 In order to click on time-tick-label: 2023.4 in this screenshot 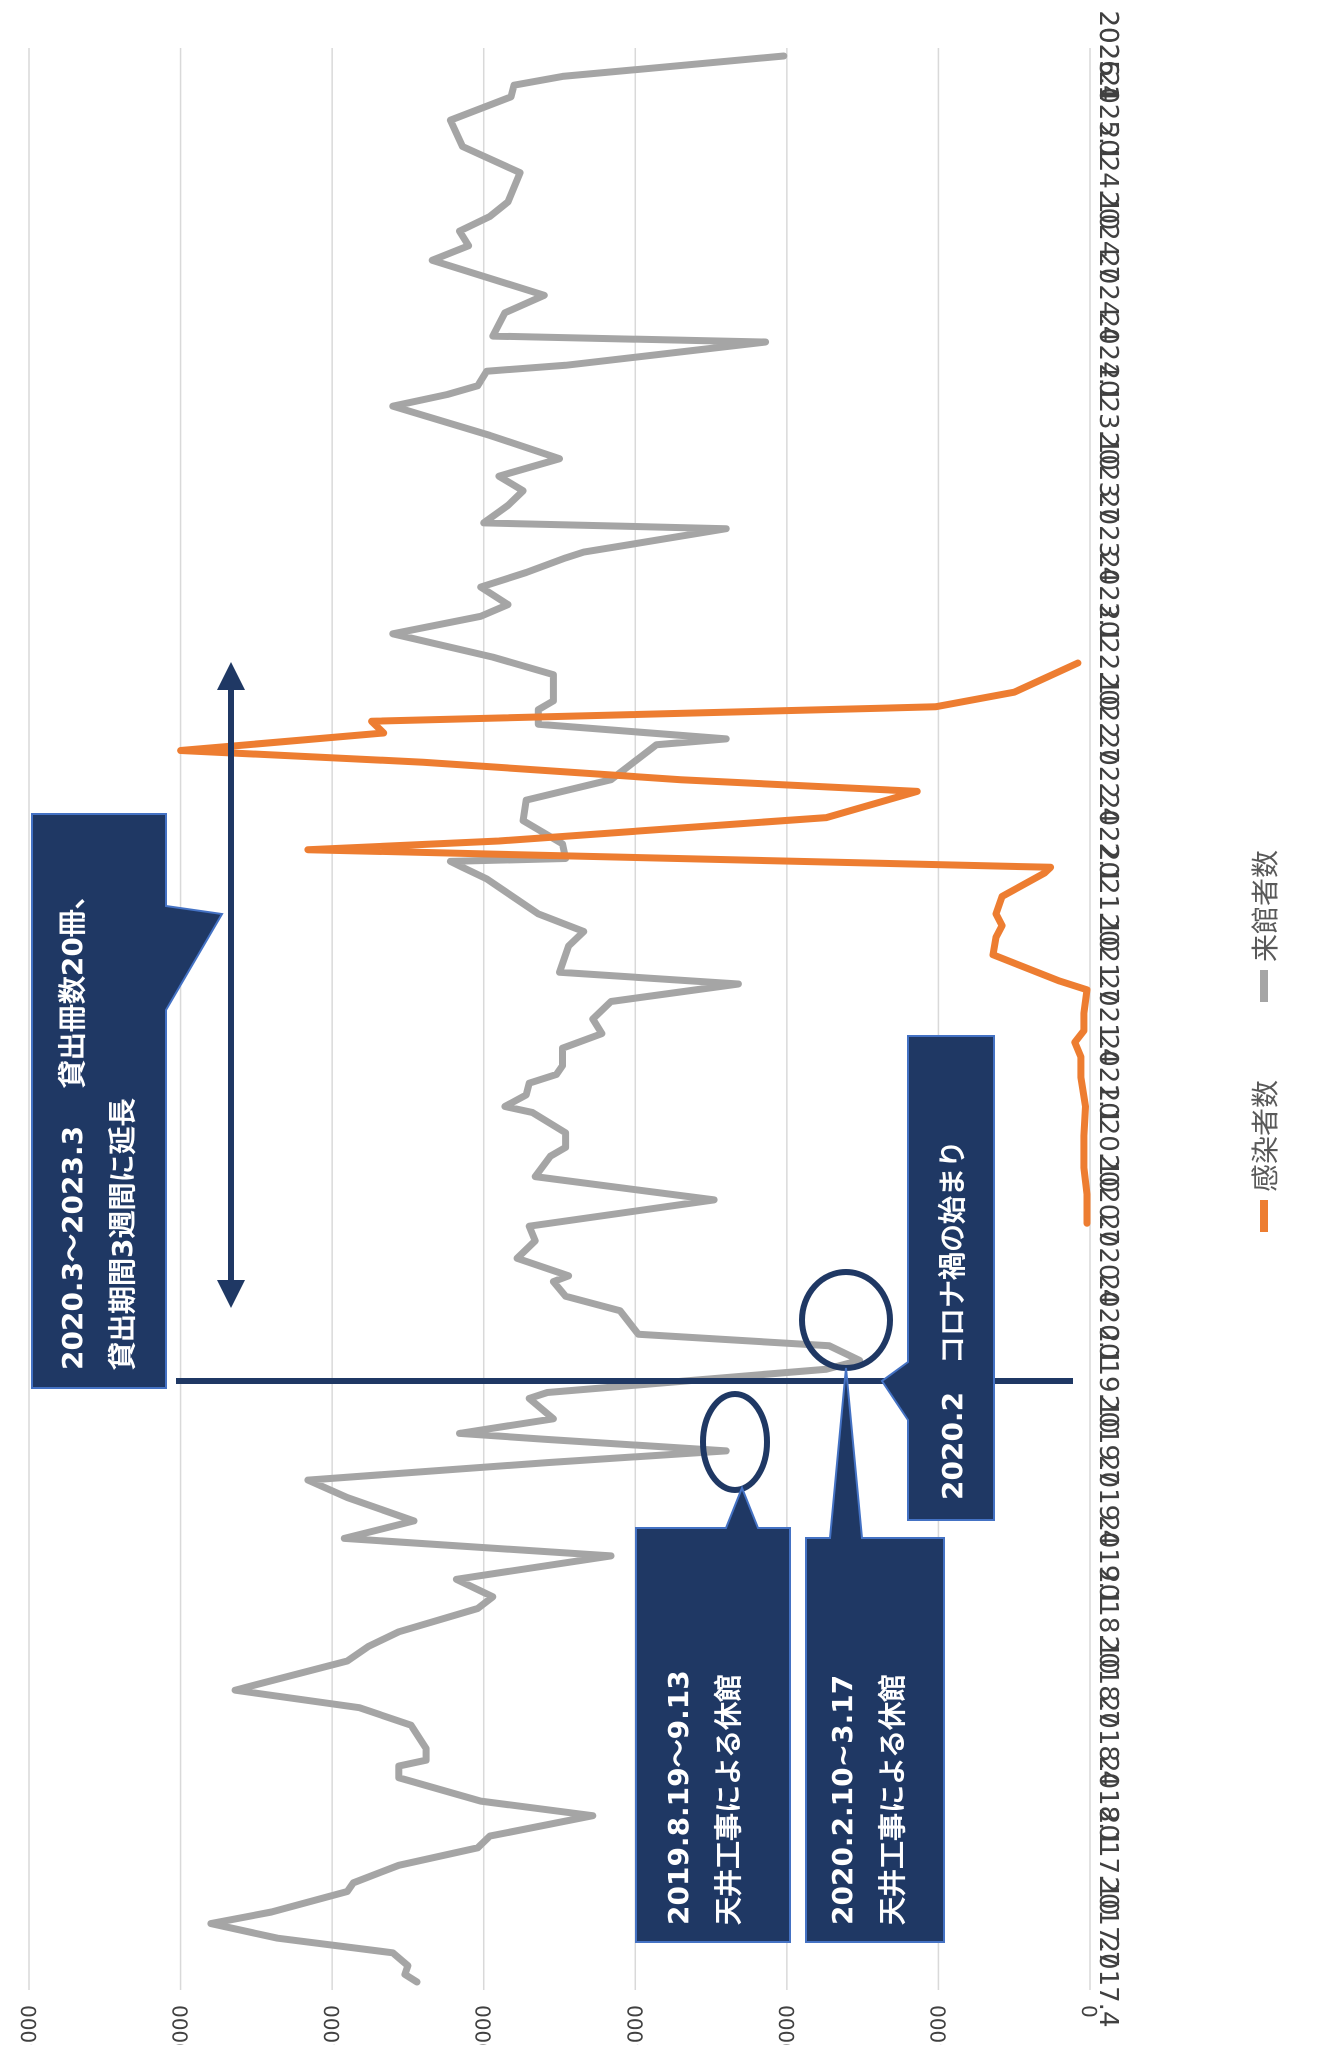, I will do `click(1108, 537)`.